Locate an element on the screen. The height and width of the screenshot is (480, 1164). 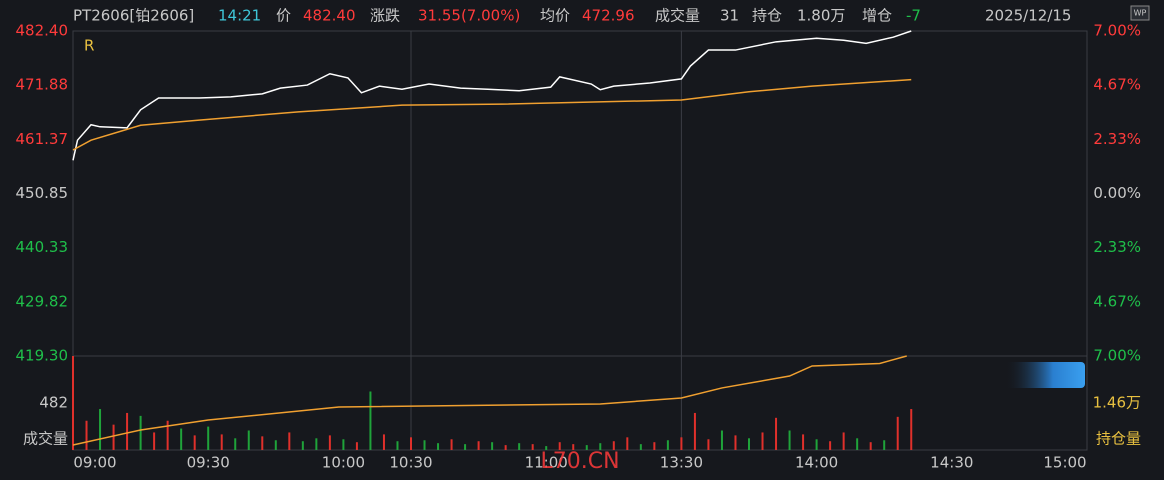
y2-axis-label: 持仓量 is located at coordinates (1118, 439).